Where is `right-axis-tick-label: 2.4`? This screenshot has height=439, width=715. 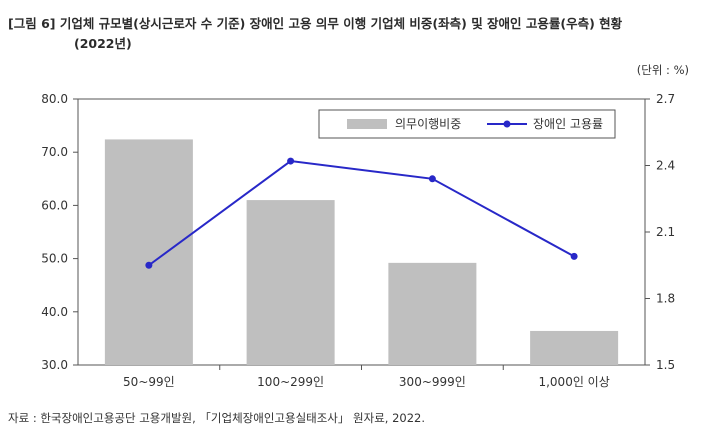 right-axis-tick-label: 2.4 is located at coordinates (665, 166).